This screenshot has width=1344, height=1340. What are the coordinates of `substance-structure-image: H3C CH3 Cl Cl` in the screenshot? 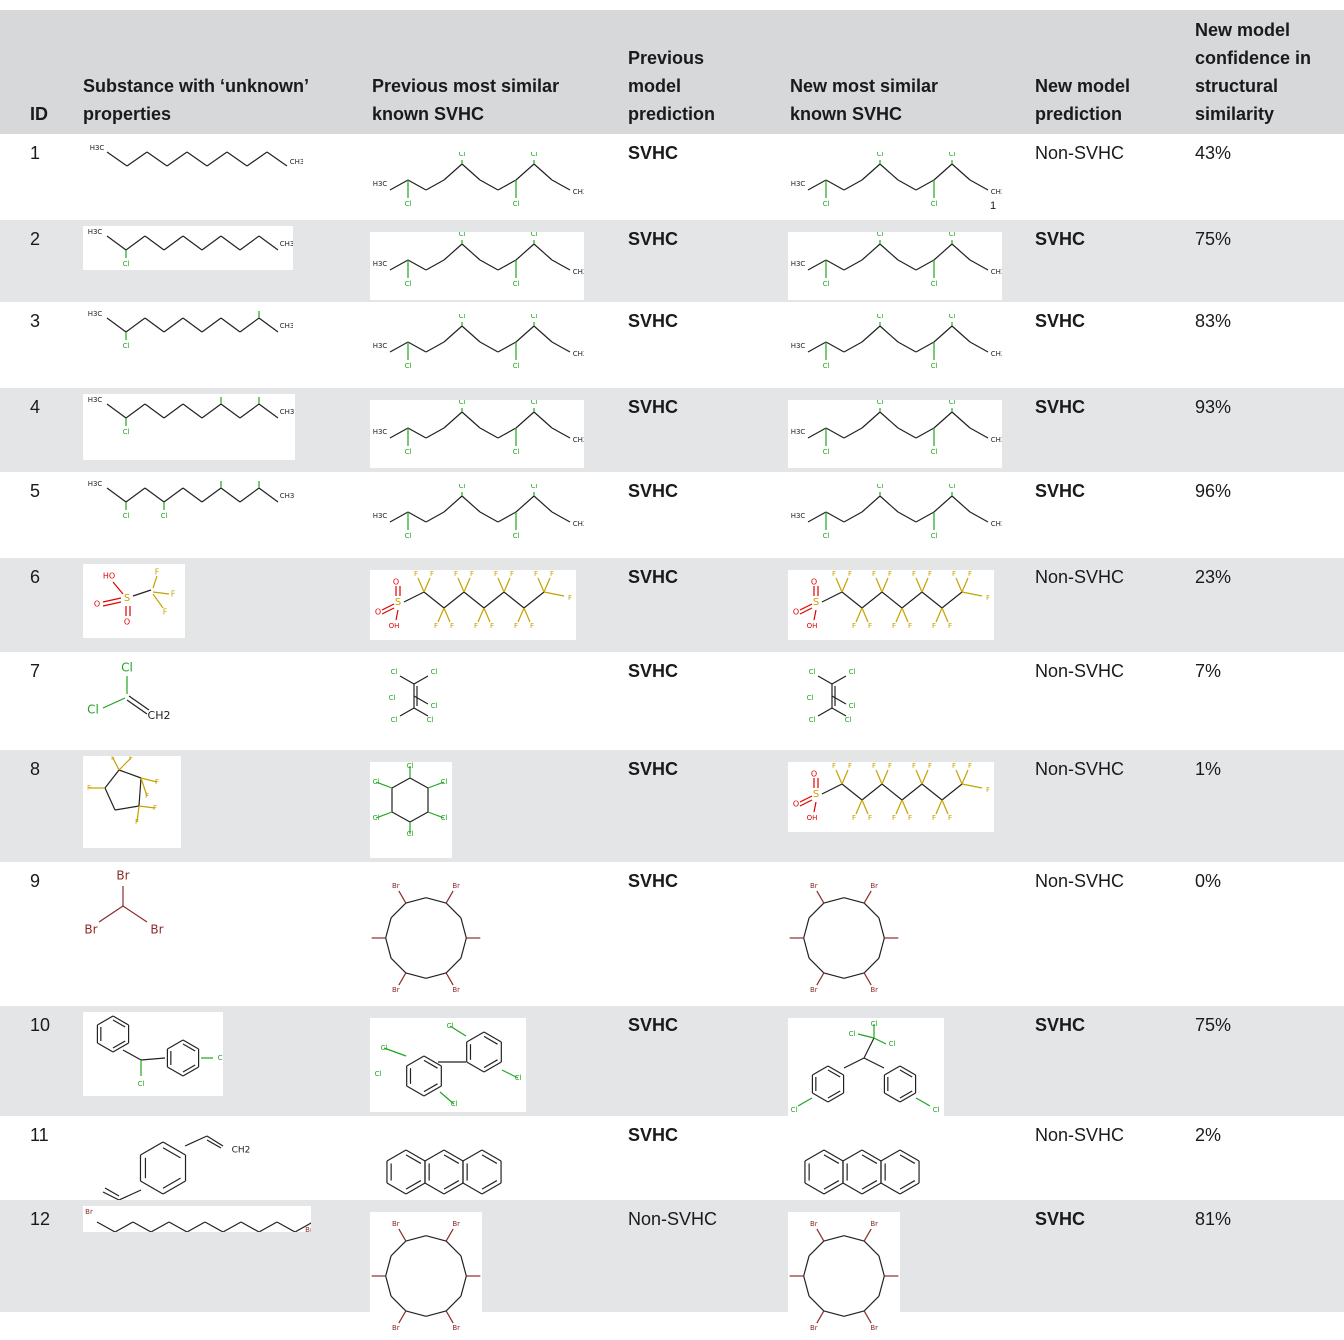 It's located at (188, 341).